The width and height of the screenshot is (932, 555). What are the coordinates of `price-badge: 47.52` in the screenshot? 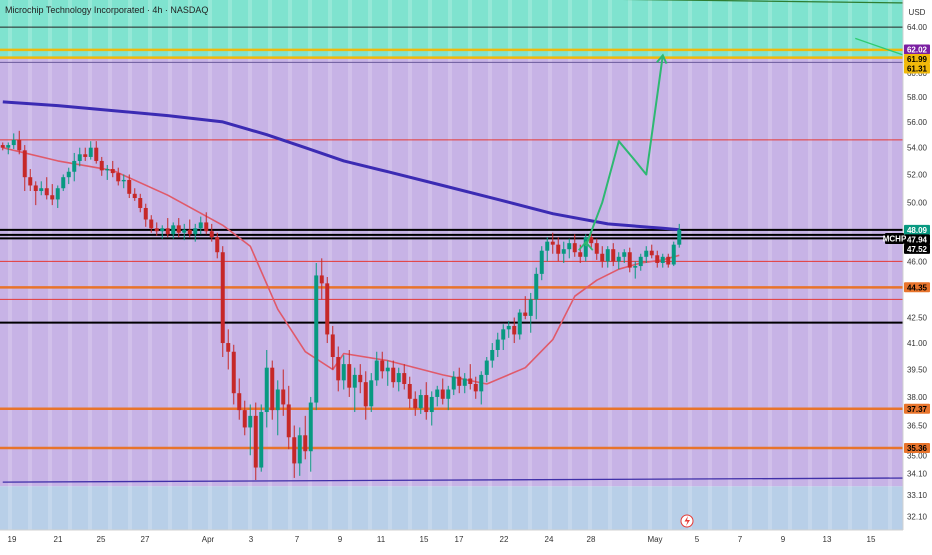 It's located at (917, 248).